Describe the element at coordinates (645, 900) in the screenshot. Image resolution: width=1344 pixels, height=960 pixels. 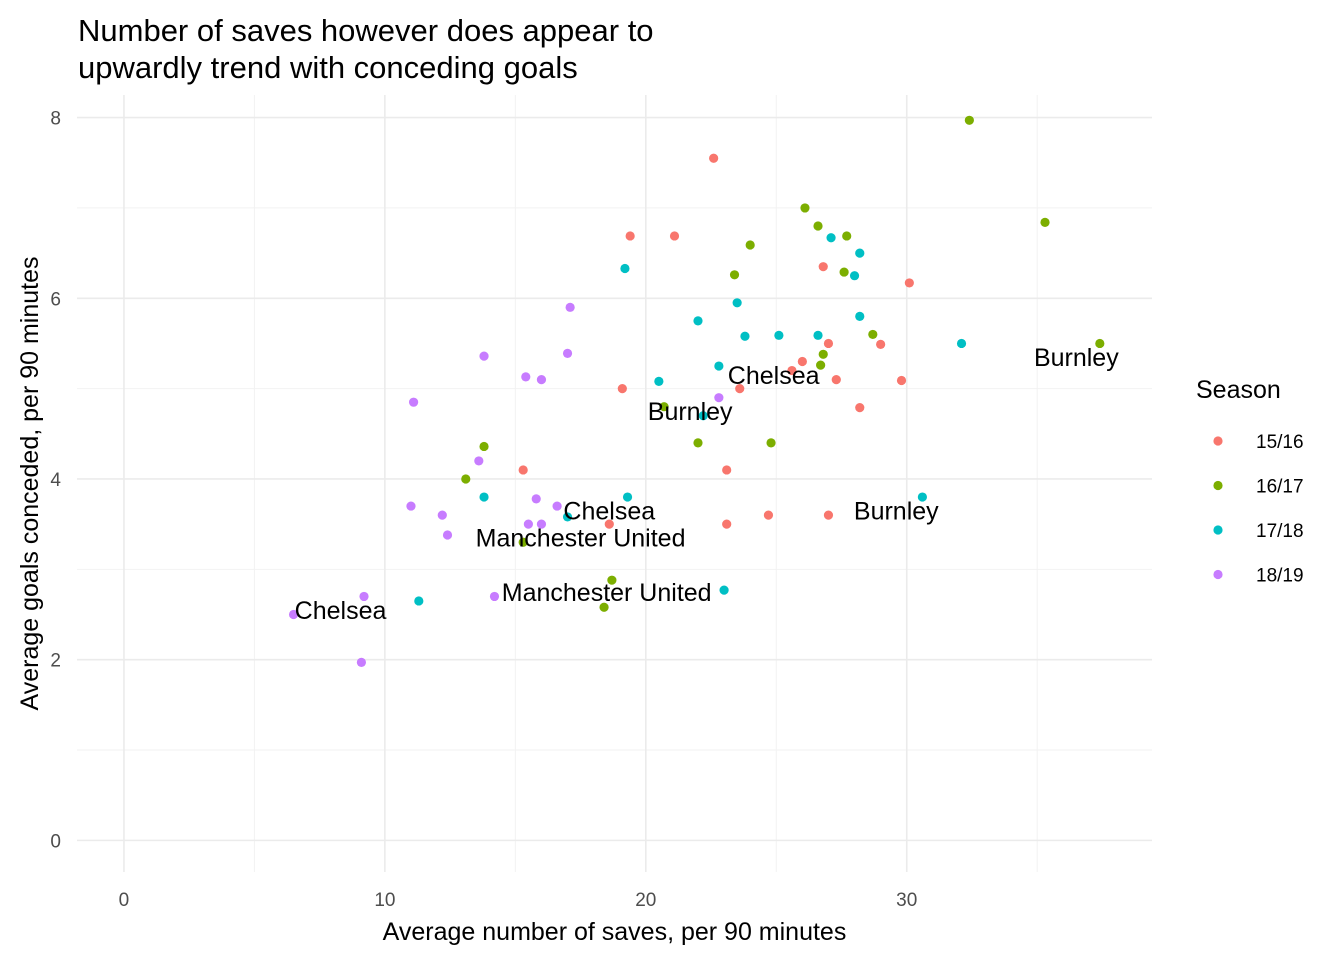
I see `x-tick-label: 20` at that location.